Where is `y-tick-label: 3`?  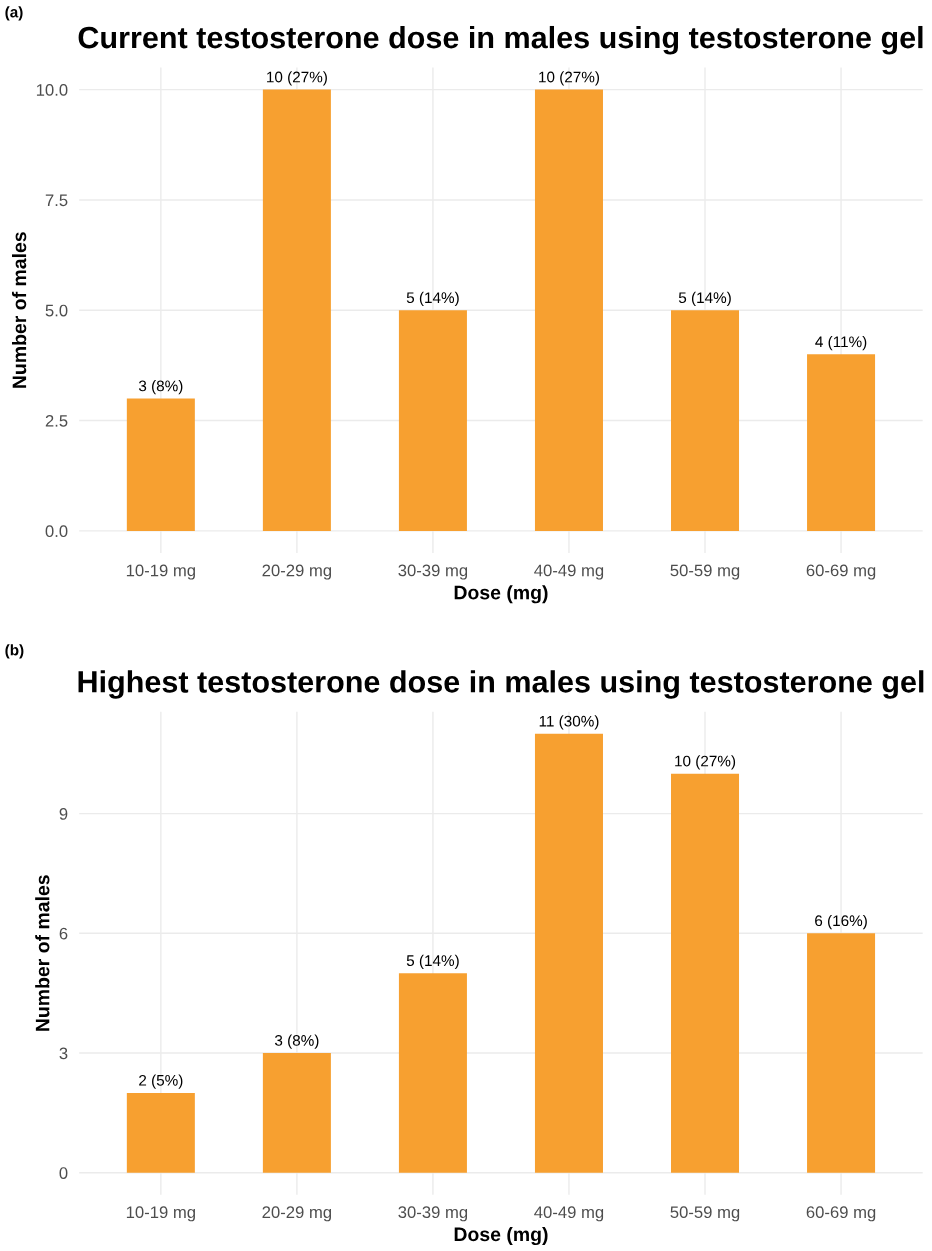 y-tick-label: 3 is located at coordinates (63, 1053).